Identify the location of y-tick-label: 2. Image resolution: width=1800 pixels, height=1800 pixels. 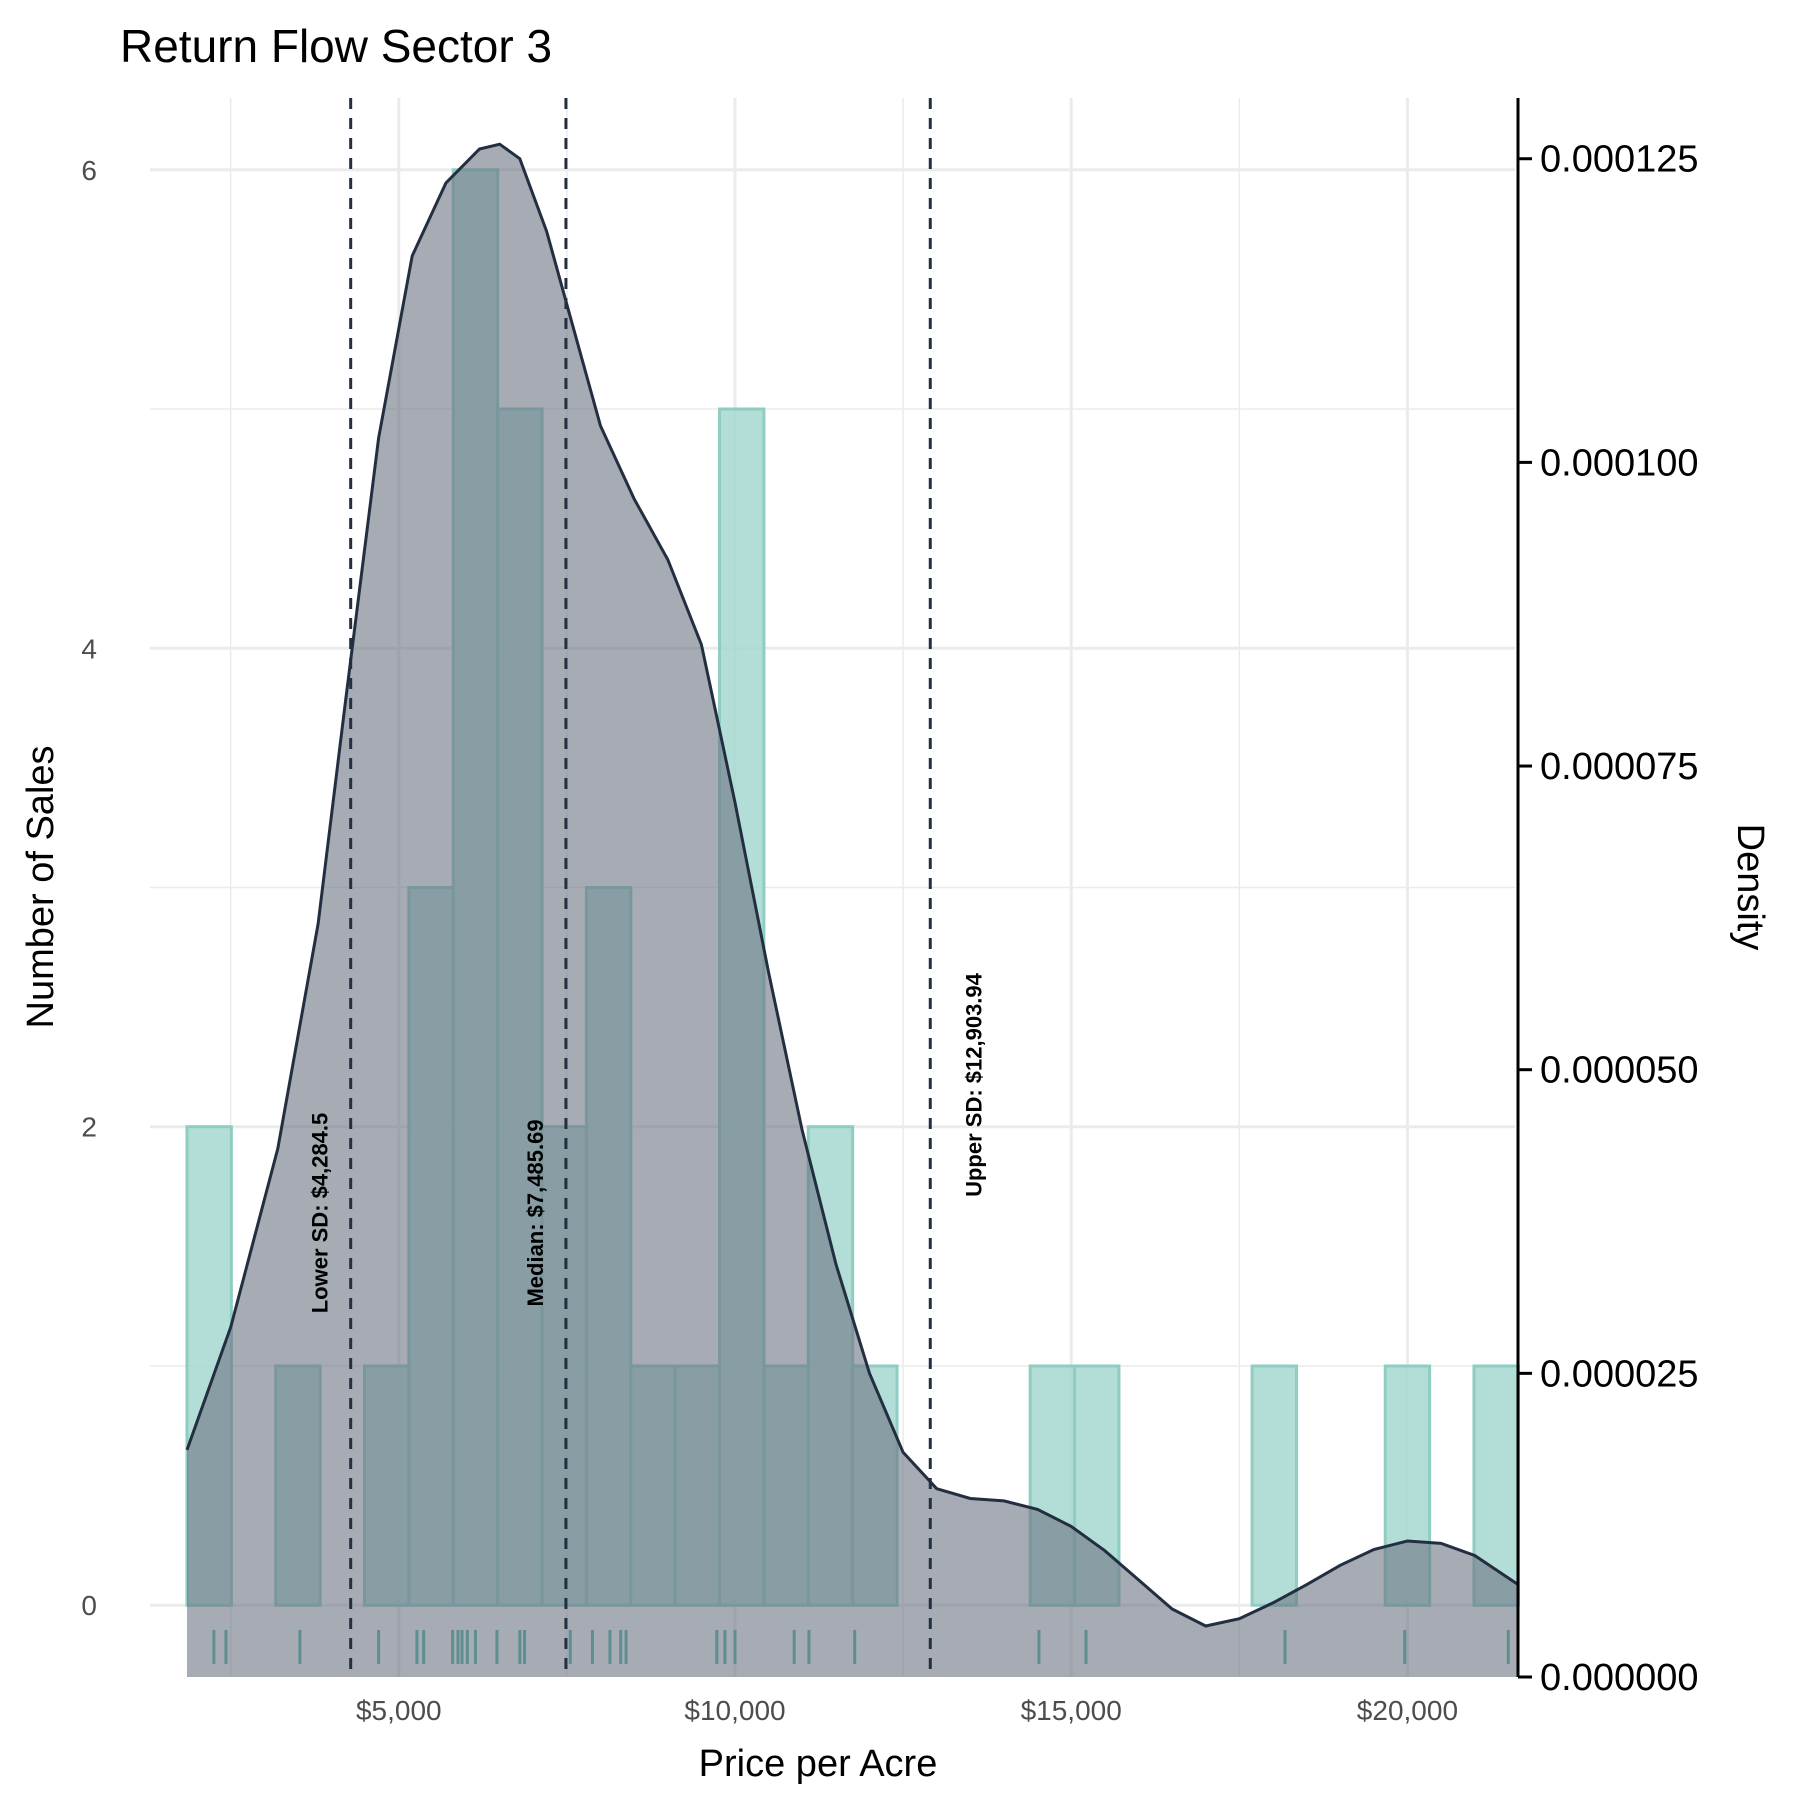
(89, 1127).